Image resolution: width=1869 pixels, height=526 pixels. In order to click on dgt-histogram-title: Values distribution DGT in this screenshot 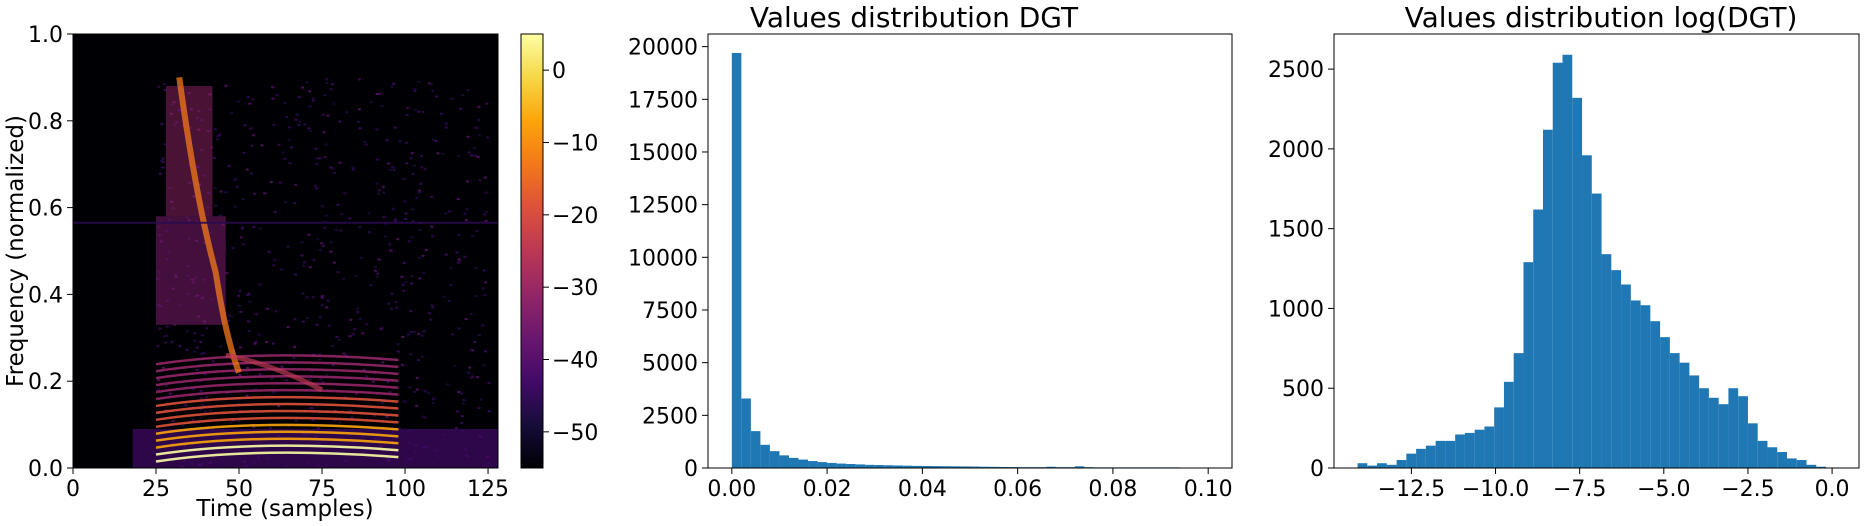, I will do `click(914, 17)`.